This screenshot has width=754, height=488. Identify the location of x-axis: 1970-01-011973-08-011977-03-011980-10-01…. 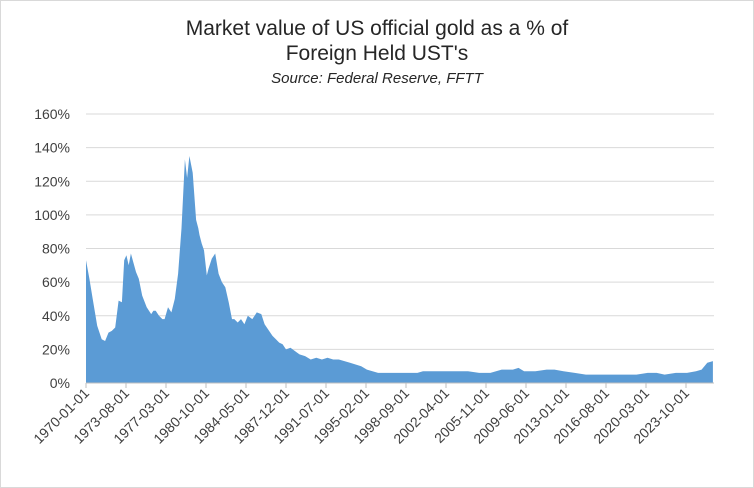
(372, 414).